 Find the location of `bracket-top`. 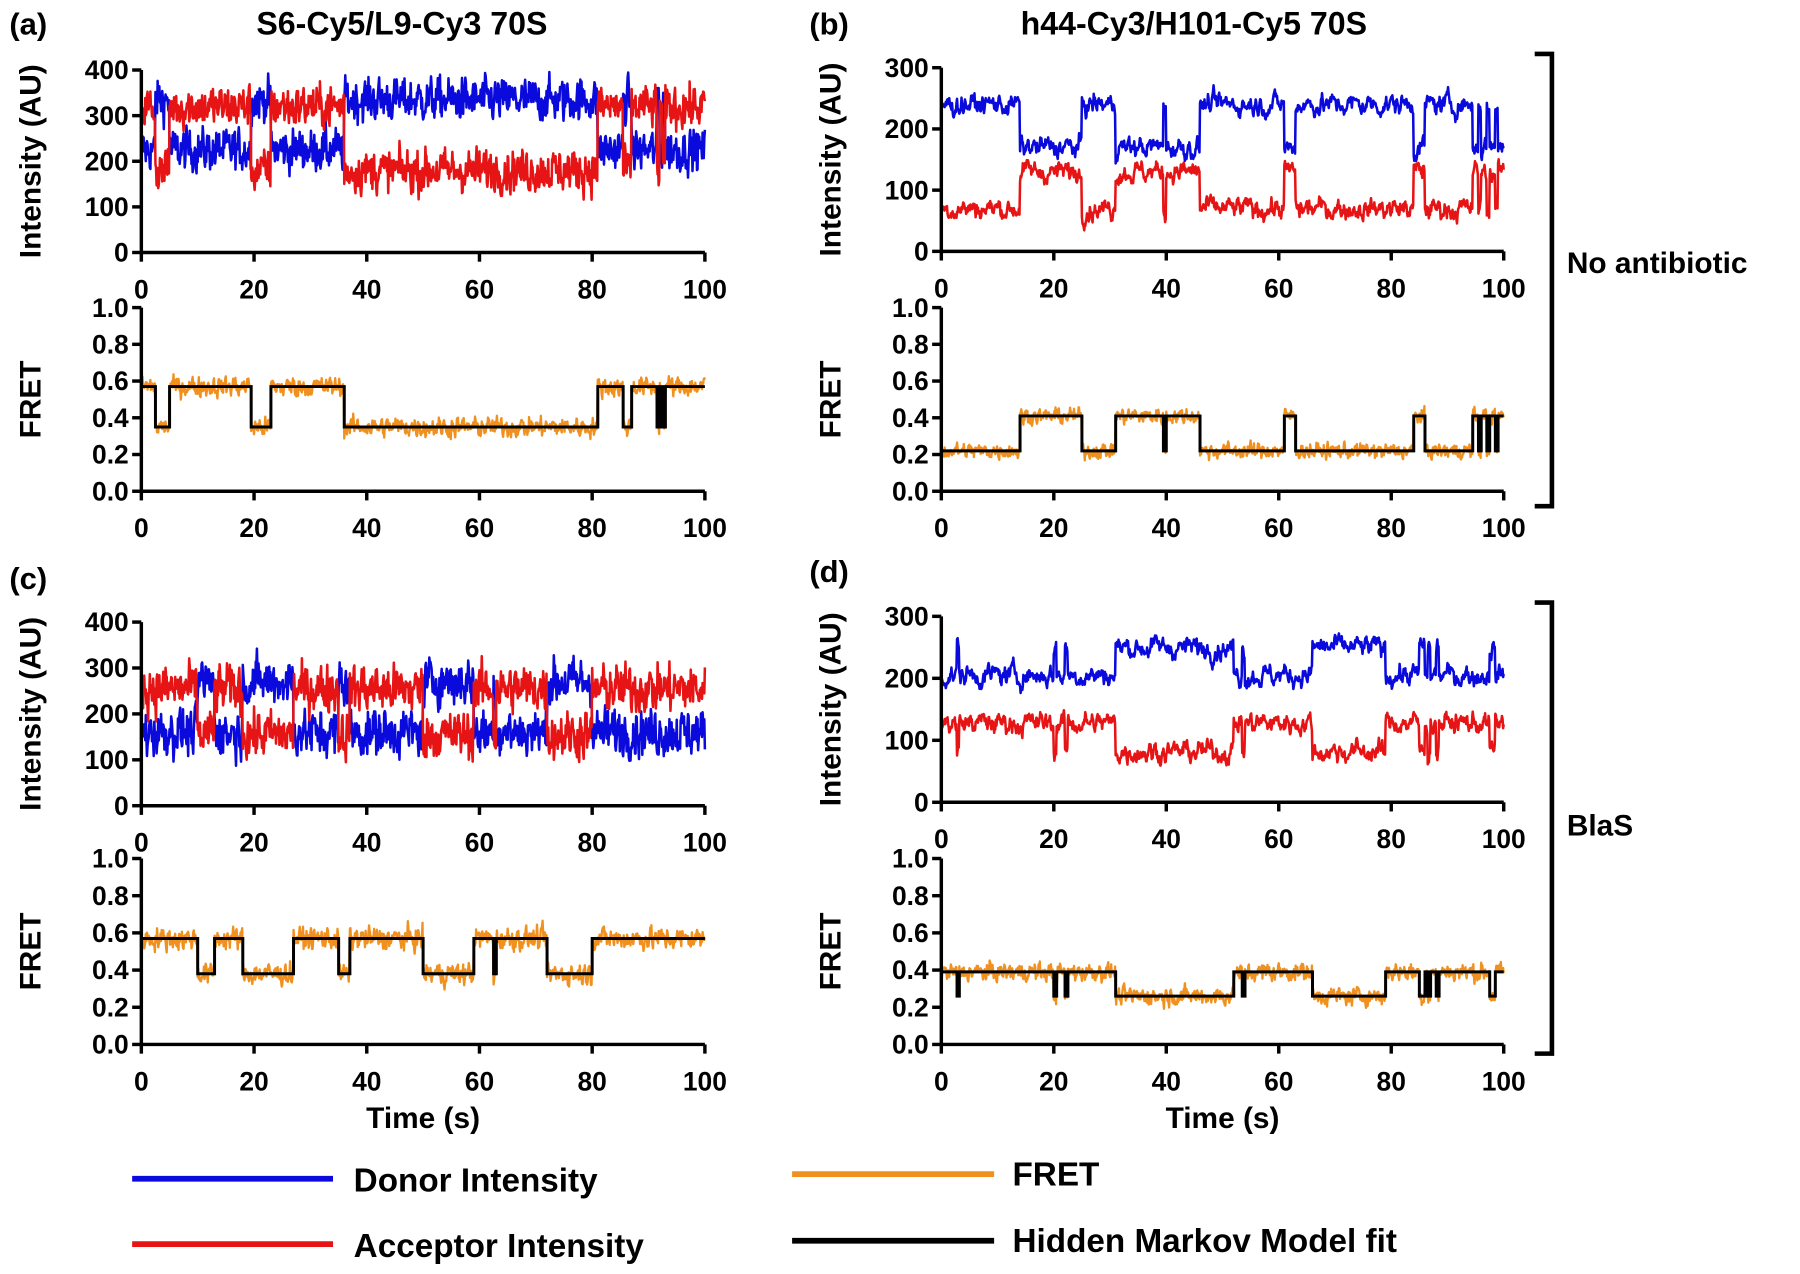

bracket-top is located at coordinates (1544, 280).